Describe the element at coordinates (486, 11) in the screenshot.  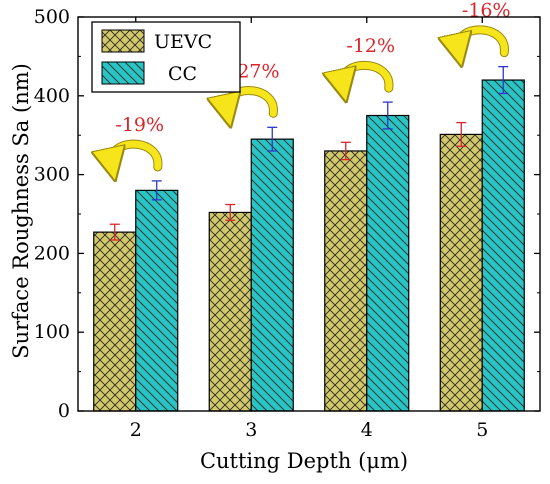
I see `reduction-label-5: -16%` at that location.